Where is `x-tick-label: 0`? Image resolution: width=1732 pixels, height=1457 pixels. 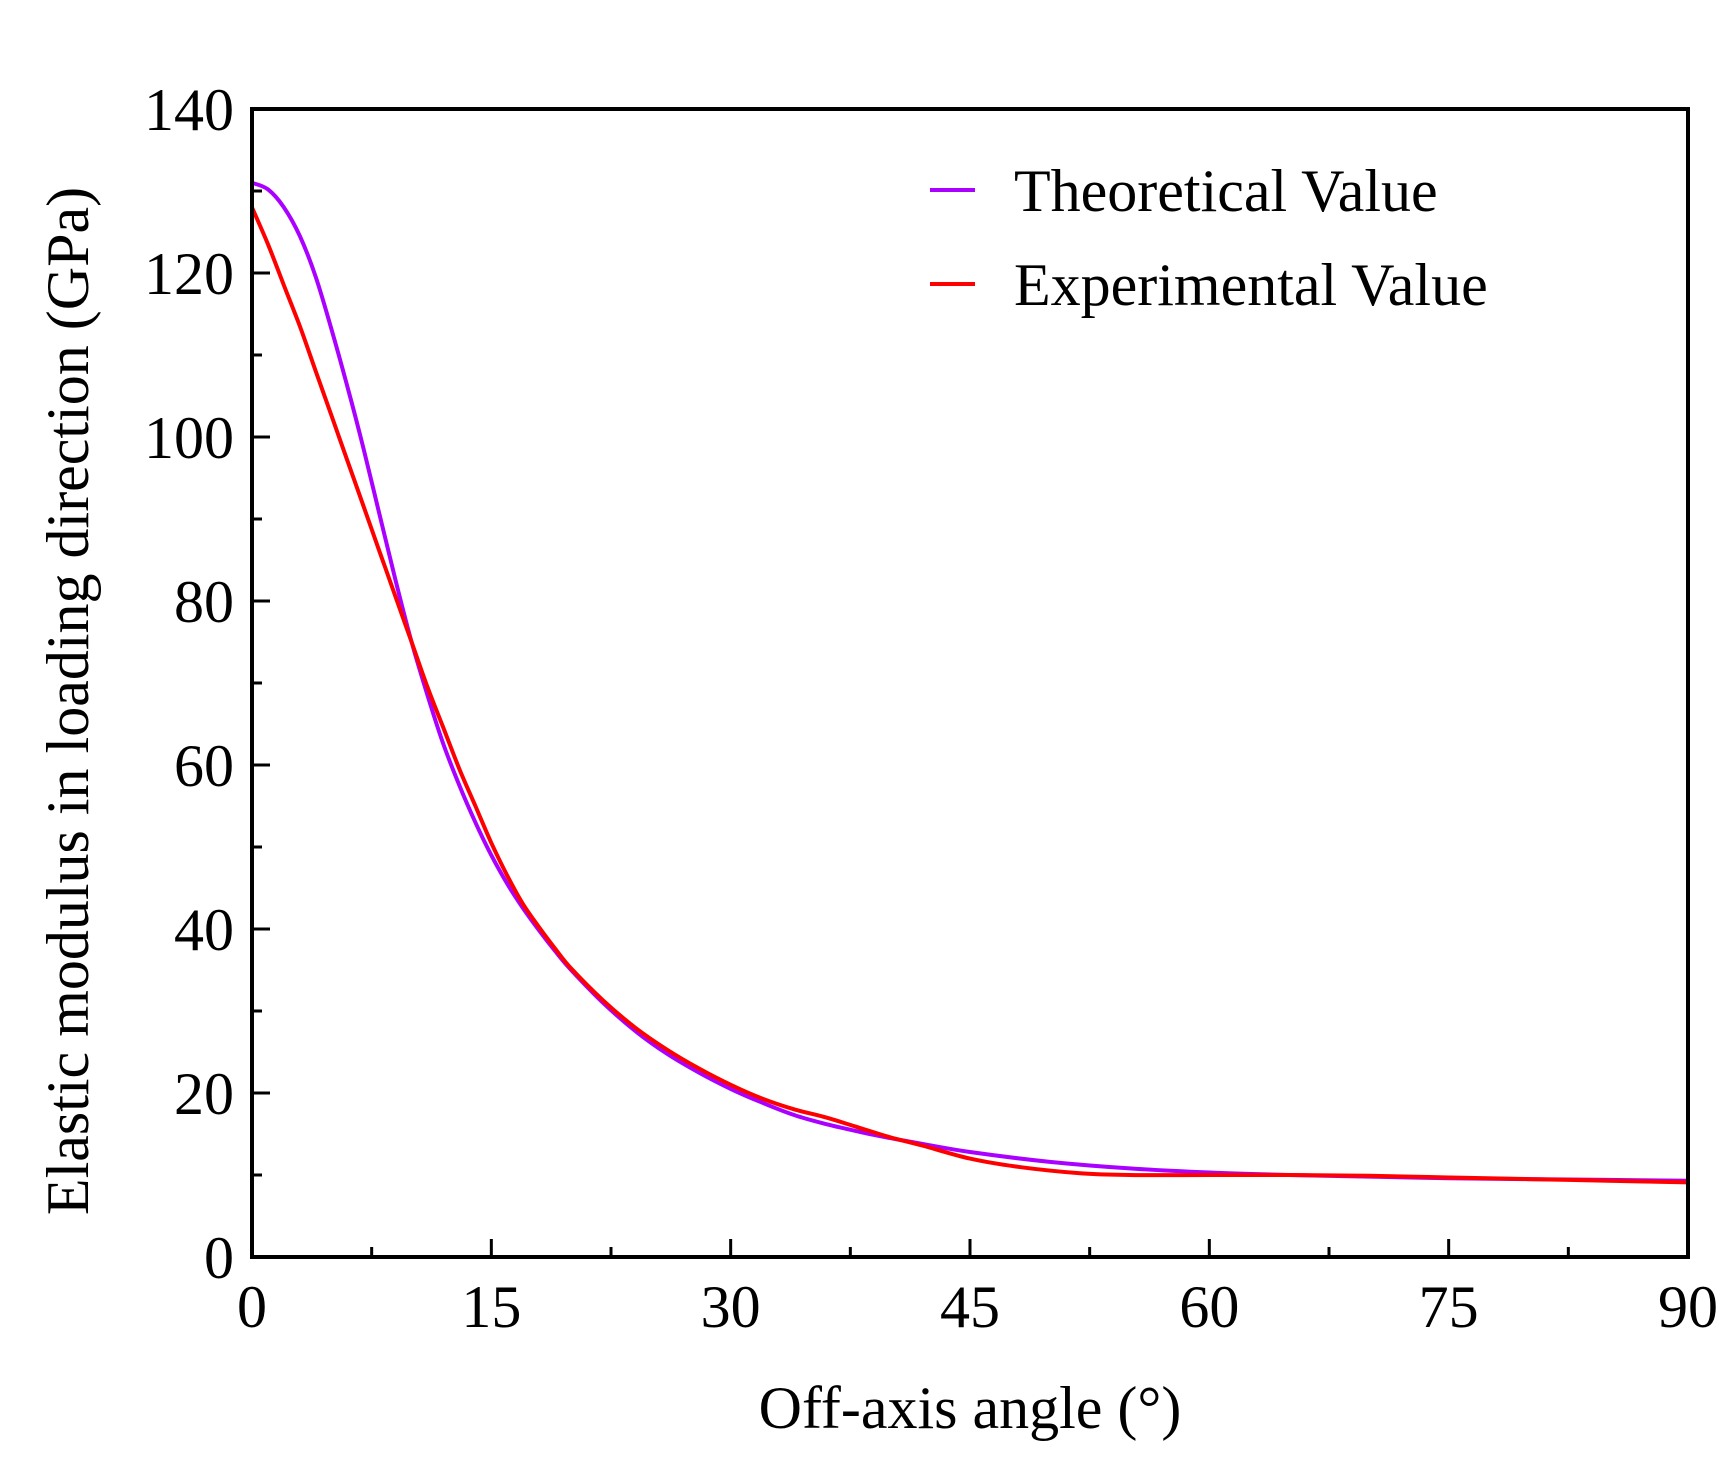 x-tick-label: 0 is located at coordinates (252, 1307).